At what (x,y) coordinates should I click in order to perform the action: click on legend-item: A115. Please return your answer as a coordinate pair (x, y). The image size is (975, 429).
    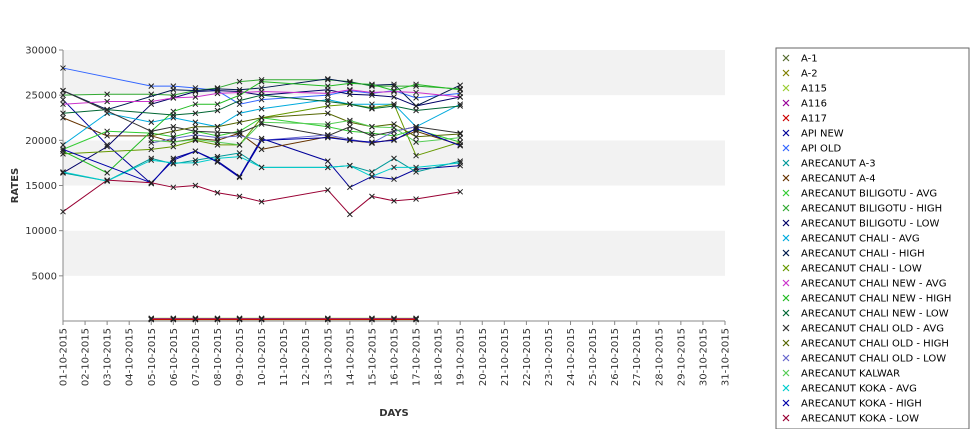
    Looking at the image, I should click on (804, 89).